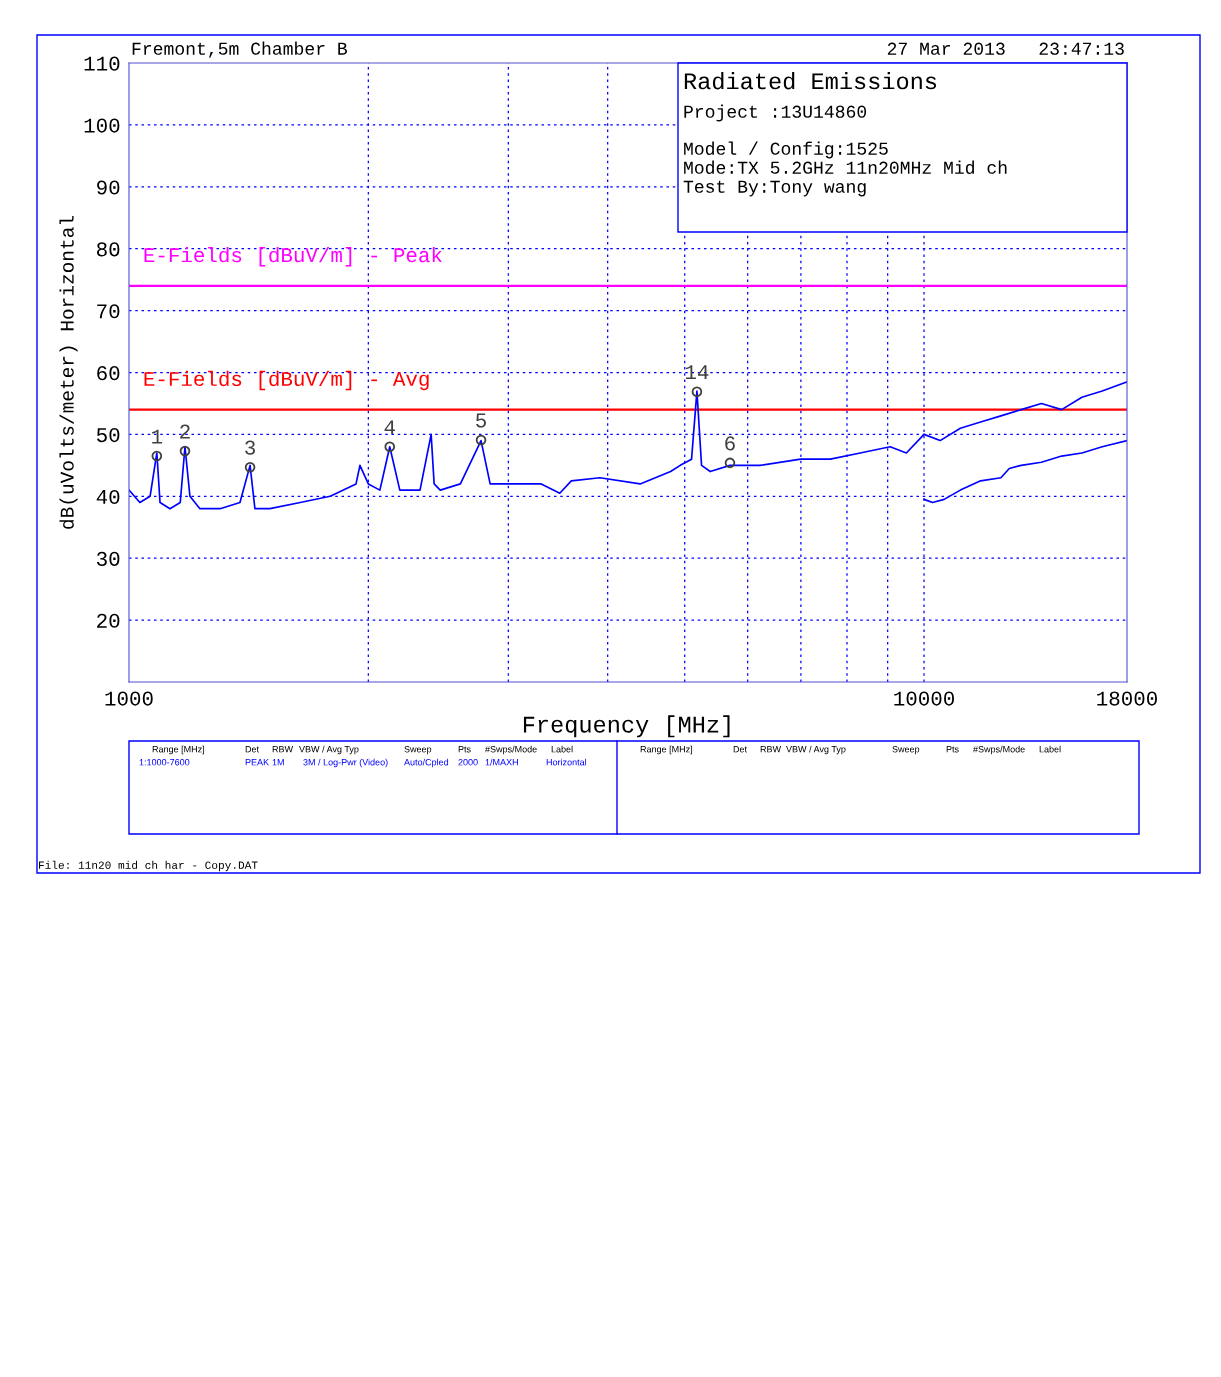 Image resolution: width=1221 pixels, height=1377 pixels. I want to click on y-tick-label: 80, so click(108, 249).